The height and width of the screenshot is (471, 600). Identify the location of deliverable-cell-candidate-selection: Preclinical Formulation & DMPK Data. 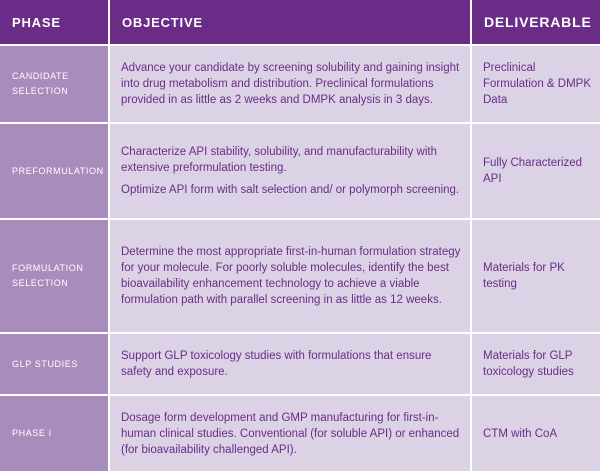
(536, 85).